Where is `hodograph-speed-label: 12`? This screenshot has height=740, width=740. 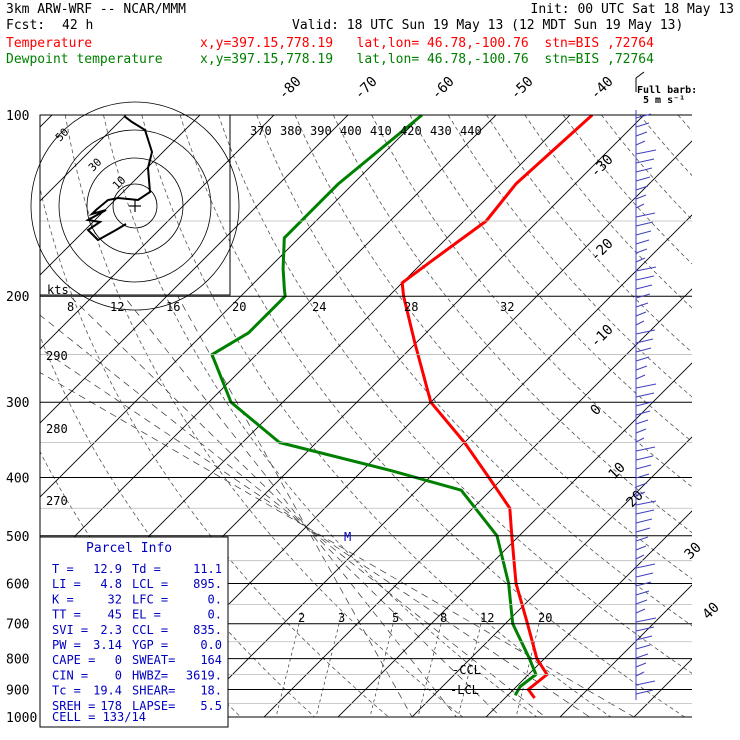
hodograph-speed-label: 12 is located at coordinates (117, 307).